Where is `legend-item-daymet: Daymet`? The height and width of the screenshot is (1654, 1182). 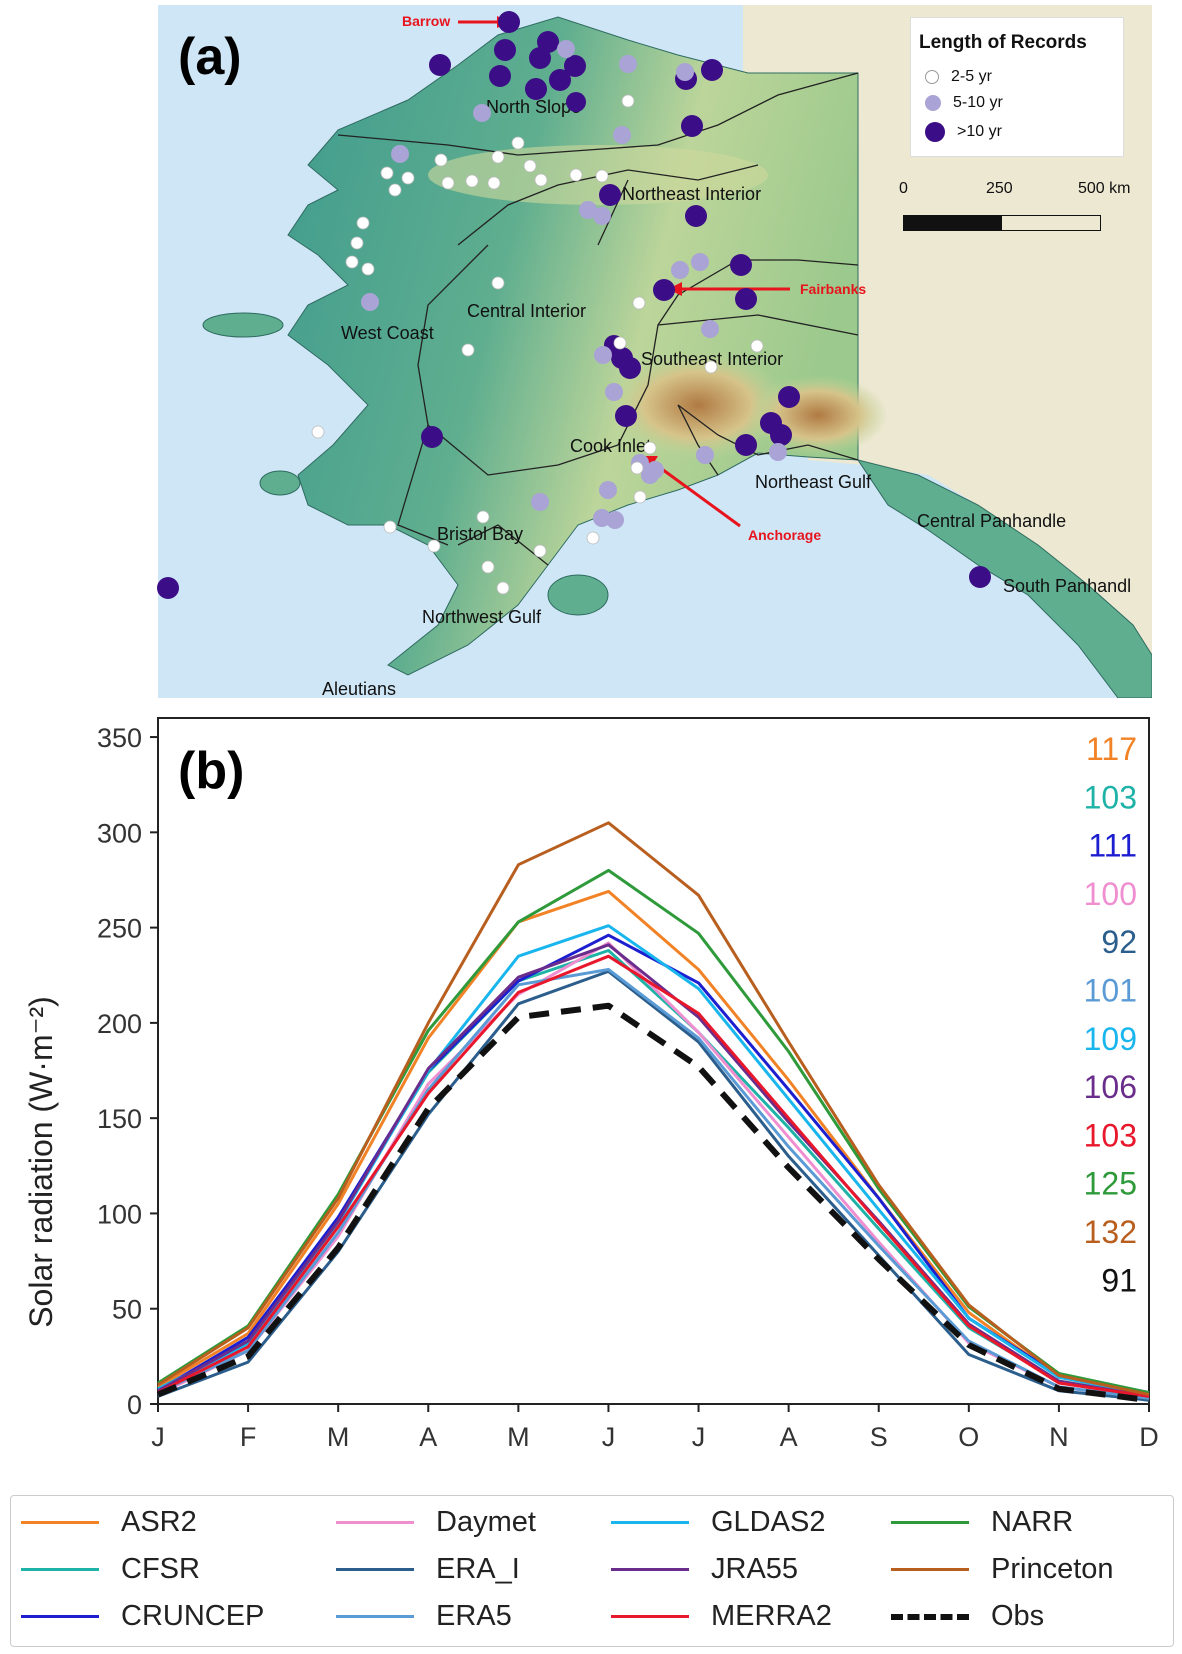 legend-item-daymet: Daymet is located at coordinates (436, 1522).